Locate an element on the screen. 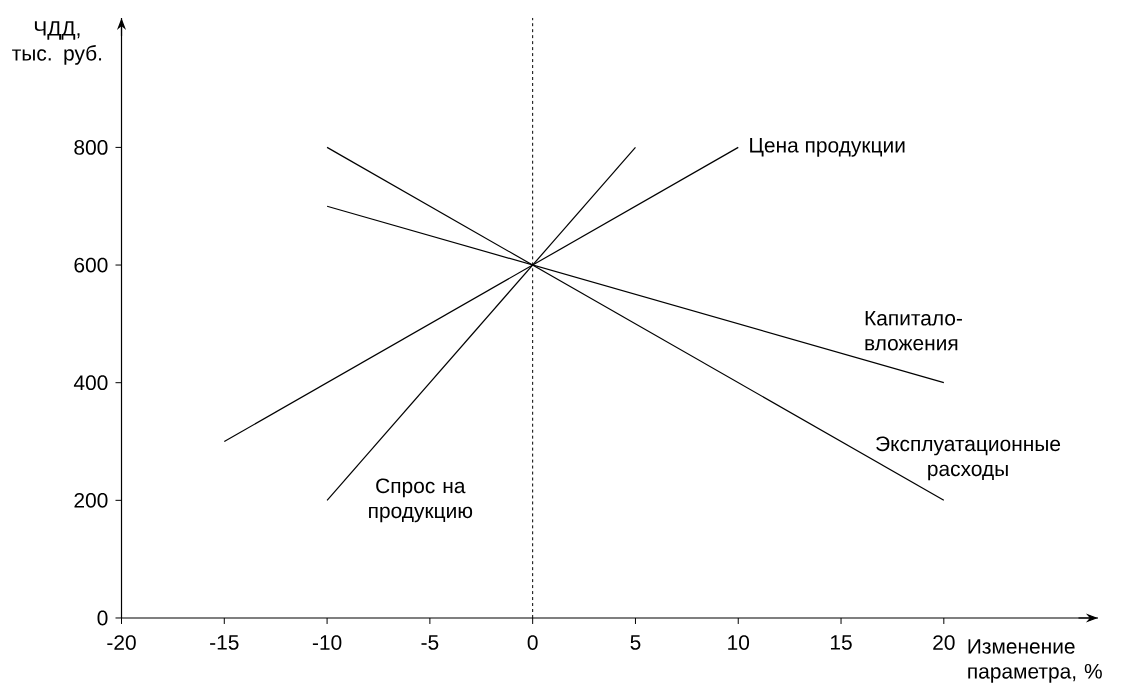  x-tick-label: 15 is located at coordinates (841, 642).